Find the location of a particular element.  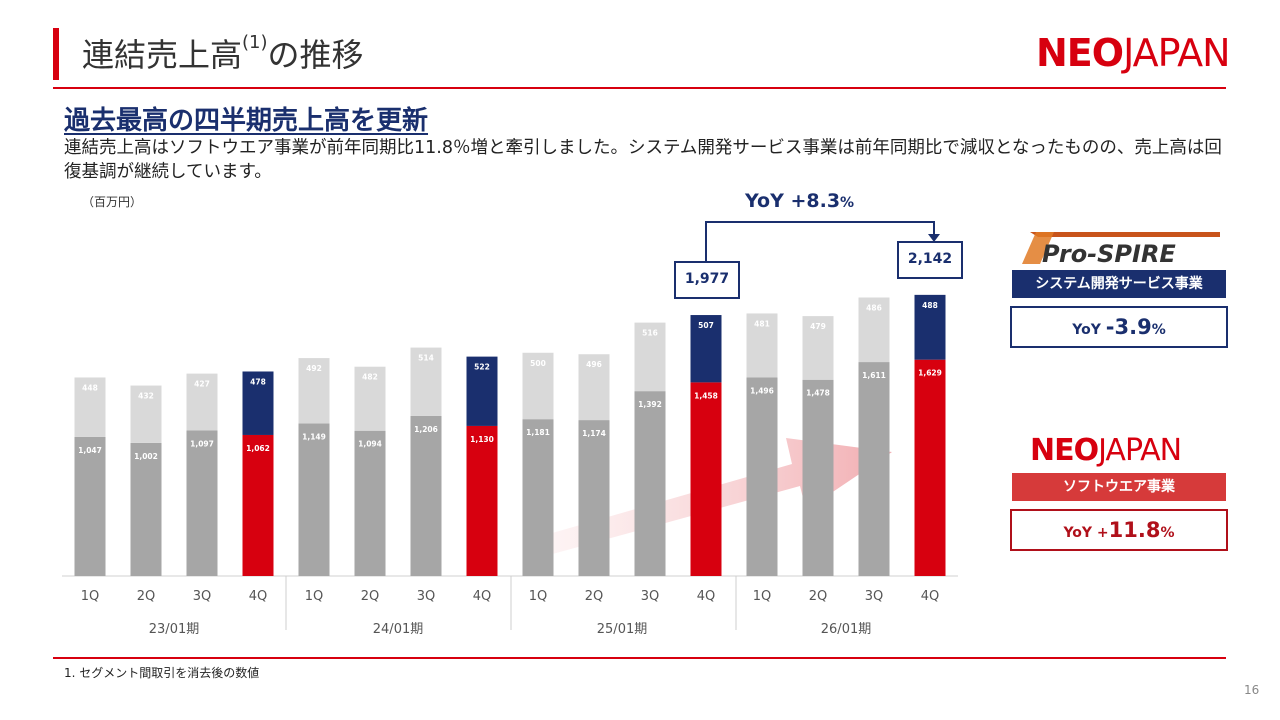

prospire-logo: Pro-SPIRE is located at coordinates (1121, 250).